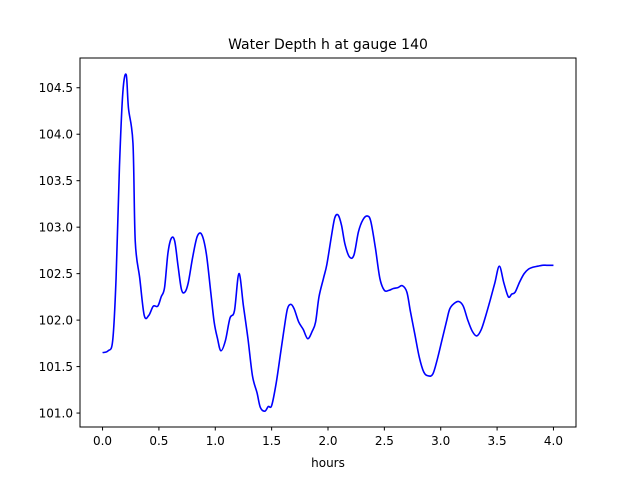  Describe the element at coordinates (553, 441) in the screenshot. I see `x-tick-label: 4.0` at that location.